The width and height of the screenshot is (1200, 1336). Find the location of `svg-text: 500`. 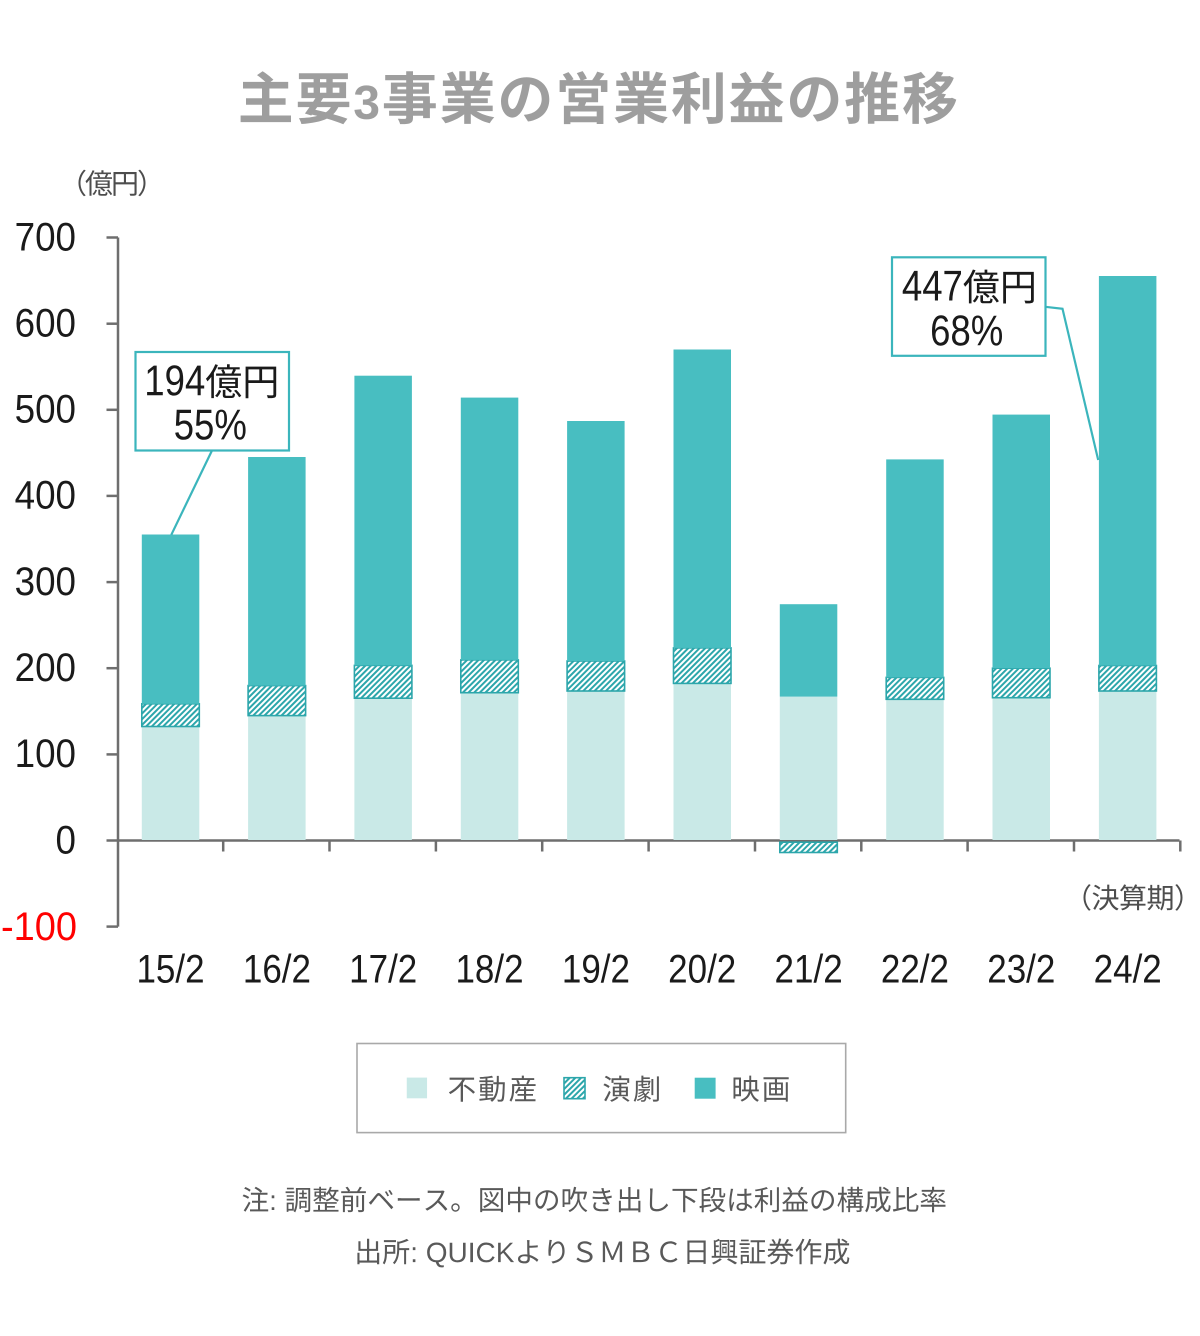

svg-text: 500 is located at coordinates (45, 409).